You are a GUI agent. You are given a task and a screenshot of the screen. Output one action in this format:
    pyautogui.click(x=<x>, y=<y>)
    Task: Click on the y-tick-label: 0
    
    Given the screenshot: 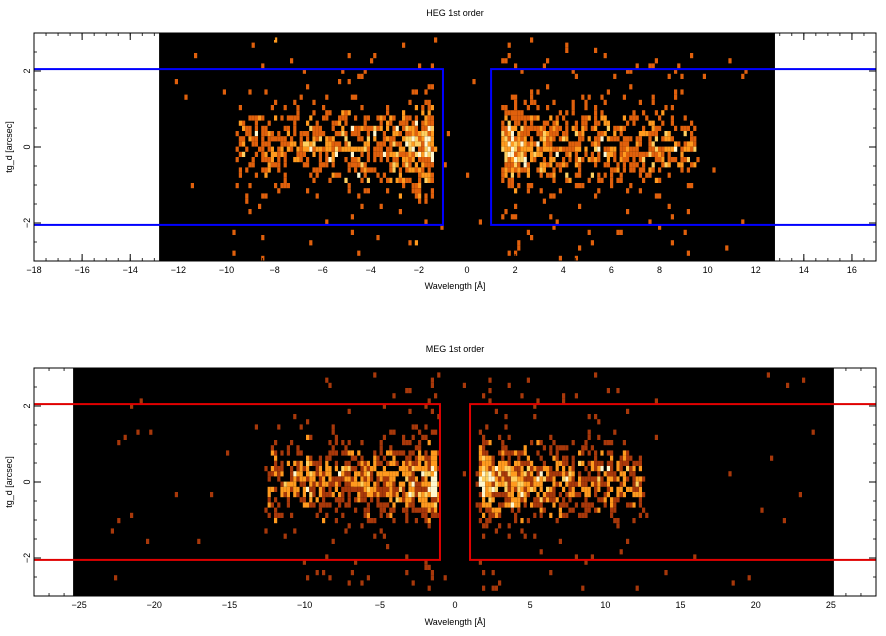 What is the action you would take?
    pyautogui.click(x=27, y=481)
    